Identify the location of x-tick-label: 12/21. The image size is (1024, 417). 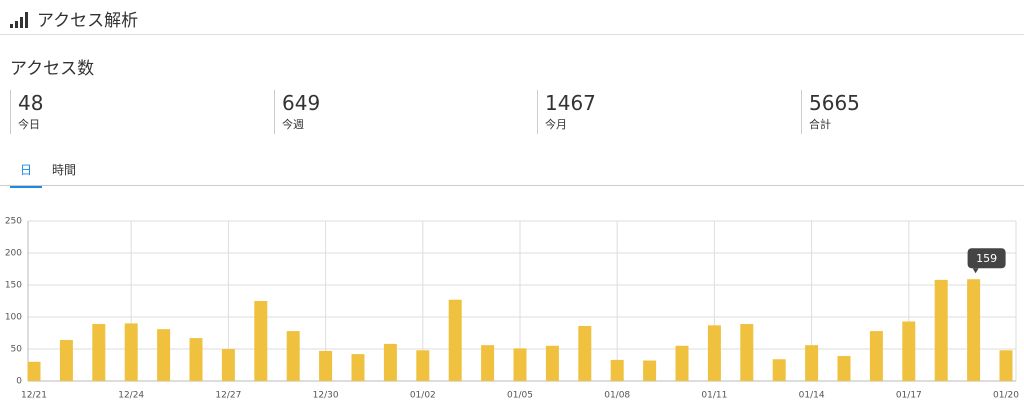
(34, 396).